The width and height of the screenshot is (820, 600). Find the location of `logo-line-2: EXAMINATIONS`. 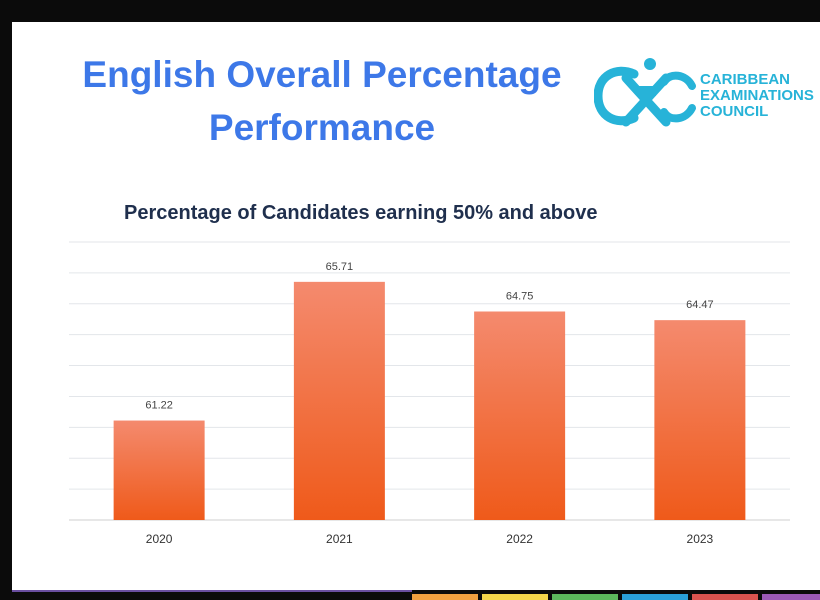

logo-line-2: EXAMINATIONS is located at coordinates (757, 95).